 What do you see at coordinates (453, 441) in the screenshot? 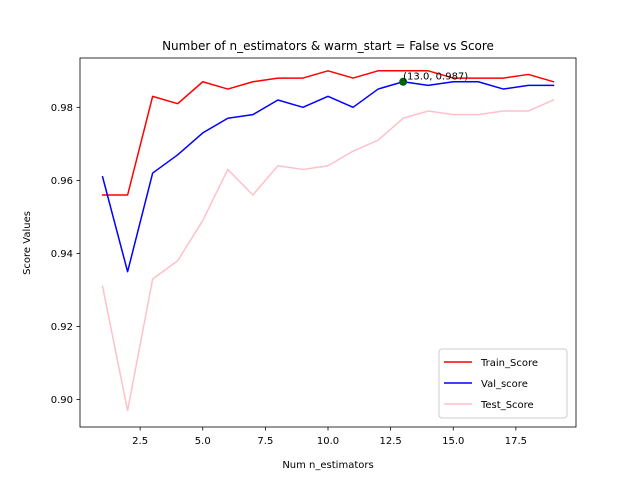
I see `x-tick-label: 15.0` at bounding box center [453, 441].